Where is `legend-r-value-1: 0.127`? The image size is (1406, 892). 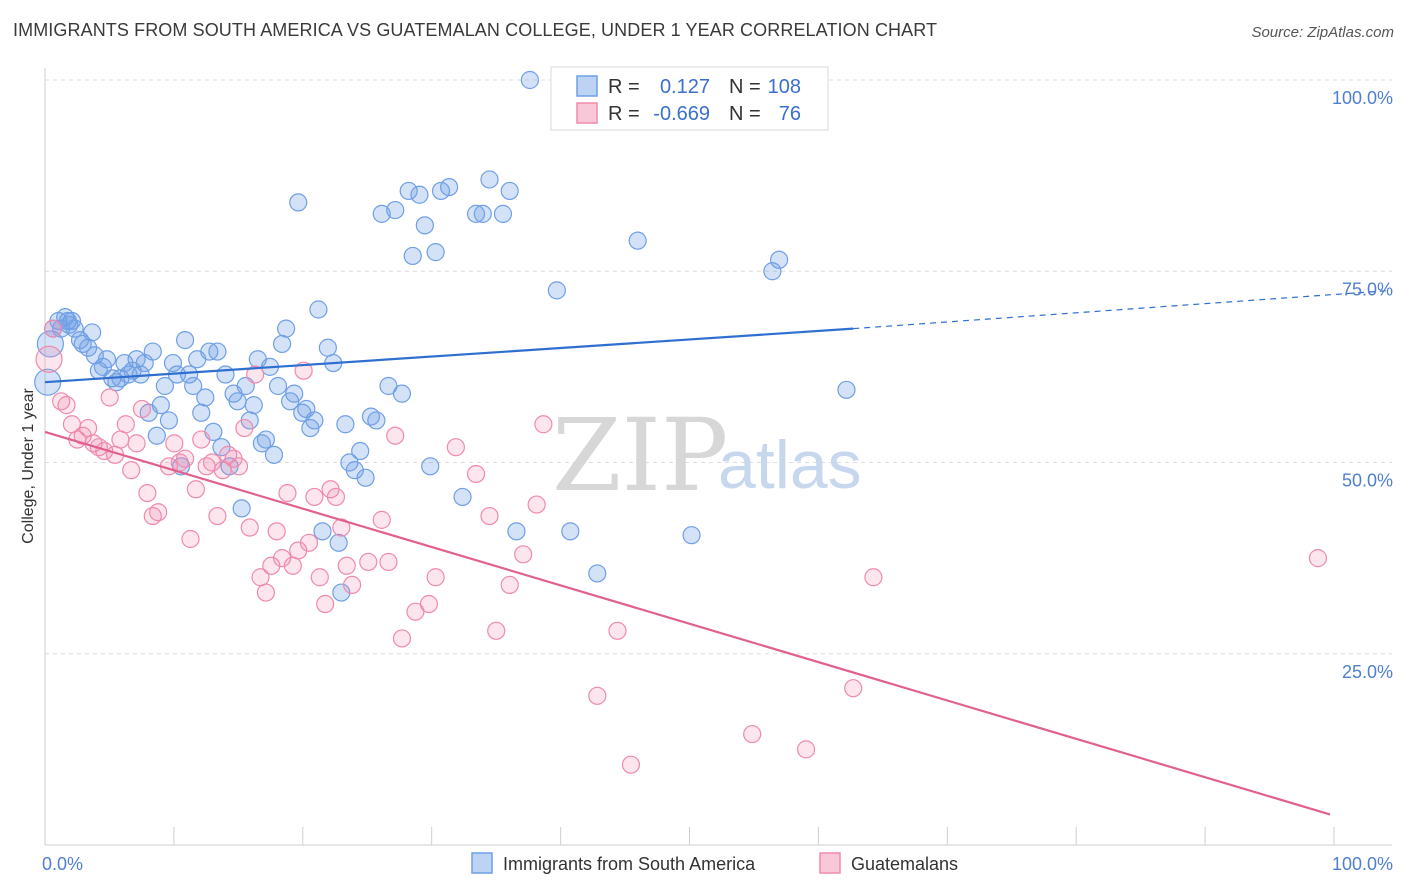 legend-r-value-1: 0.127 is located at coordinates (685, 87).